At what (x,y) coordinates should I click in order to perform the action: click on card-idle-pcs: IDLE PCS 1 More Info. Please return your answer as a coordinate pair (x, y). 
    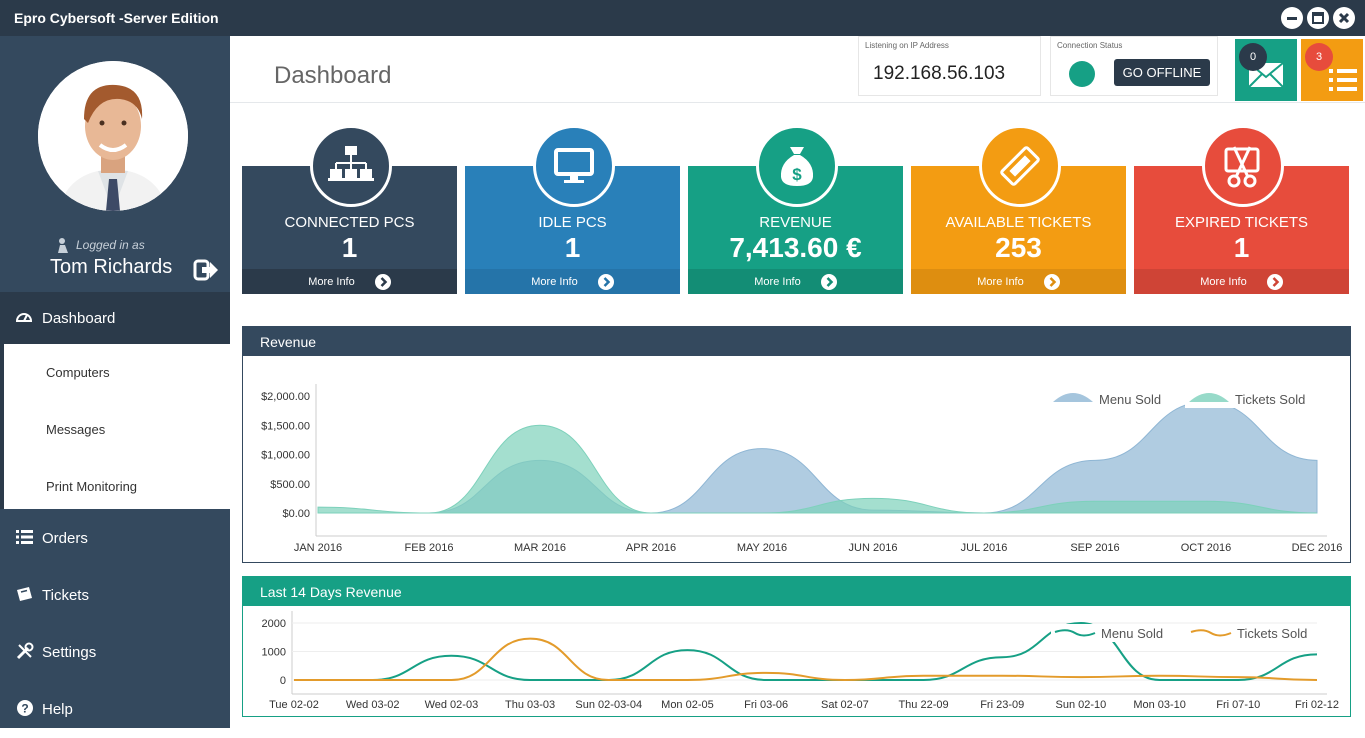
    Looking at the image, I should click on (572, 209).